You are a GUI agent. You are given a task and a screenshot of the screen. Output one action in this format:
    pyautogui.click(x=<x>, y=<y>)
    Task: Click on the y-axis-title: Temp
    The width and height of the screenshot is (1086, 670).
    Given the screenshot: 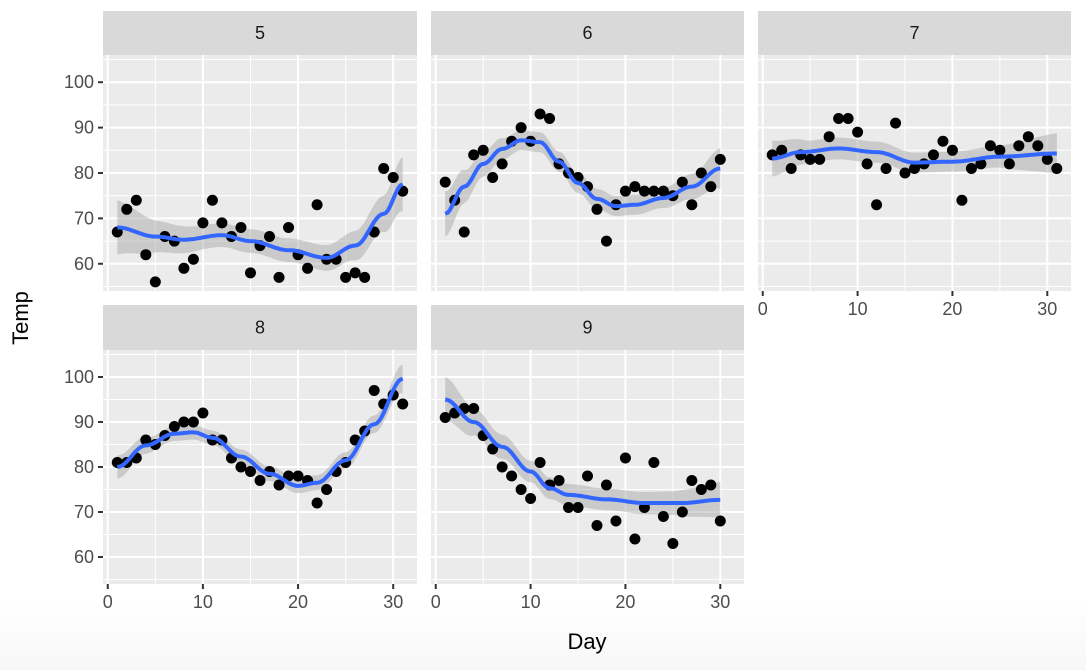 What is the action you would take?
    pyautogui.click(x=20, y=318)
    